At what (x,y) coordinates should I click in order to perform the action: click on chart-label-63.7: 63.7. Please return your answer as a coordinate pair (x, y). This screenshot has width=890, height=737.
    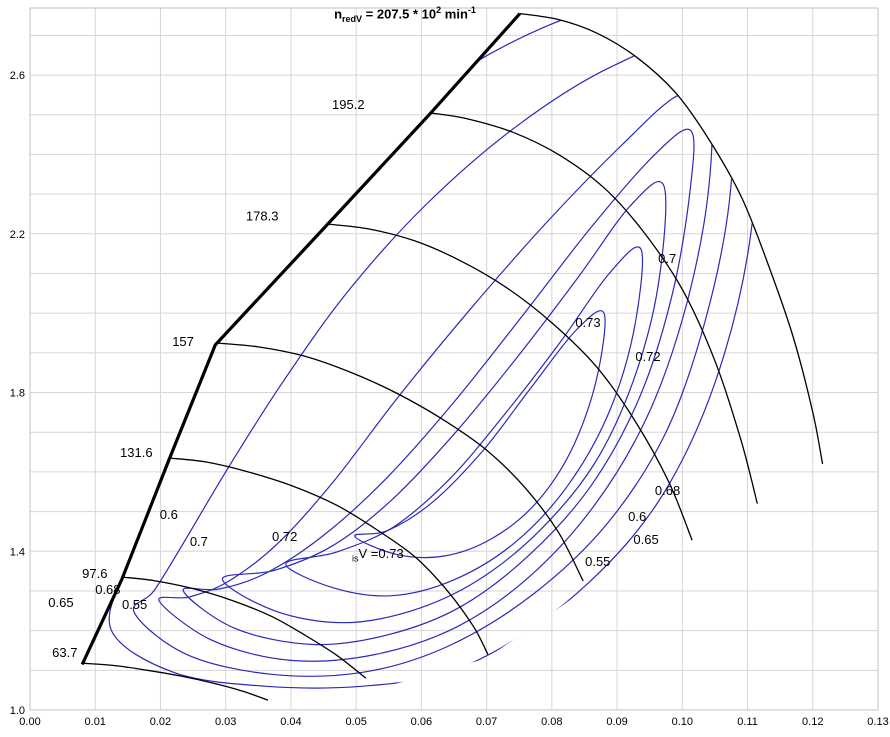
    Looking at the image, I should click on (64, 652).